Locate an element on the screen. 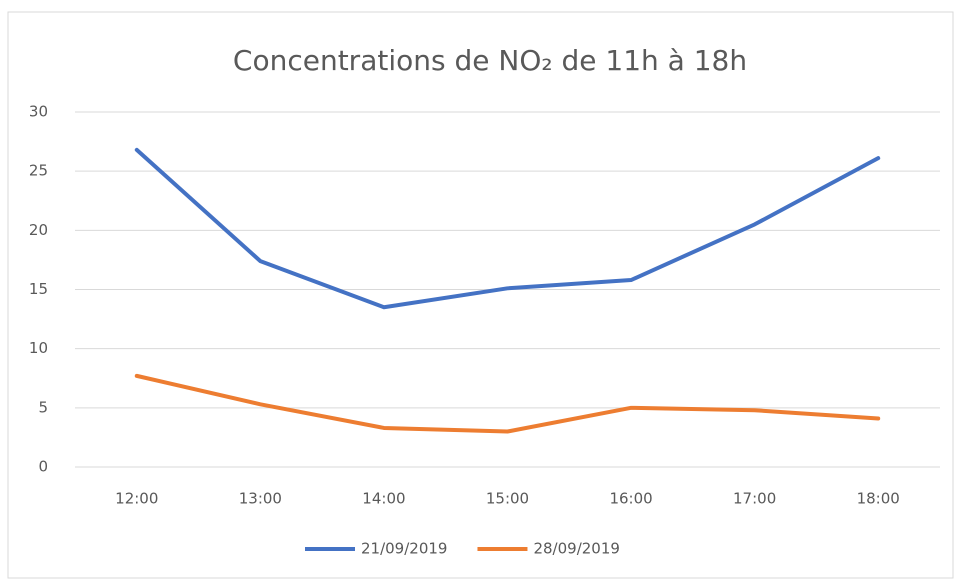 The width and height of the screenshot is (957, 582). series-line is located at coordinates (507, 403).